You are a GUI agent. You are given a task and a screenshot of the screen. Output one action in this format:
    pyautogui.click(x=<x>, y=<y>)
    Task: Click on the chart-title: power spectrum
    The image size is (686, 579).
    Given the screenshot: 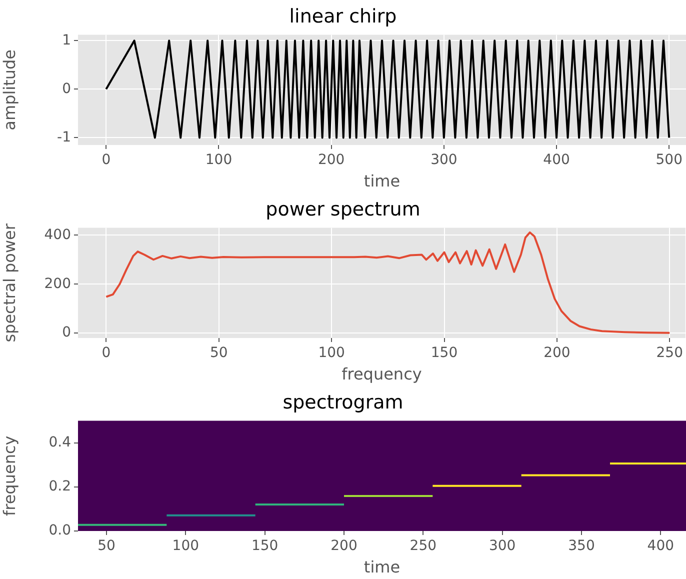 What is the action you would take?
    pyautogui.click(x=343, y=209)
    